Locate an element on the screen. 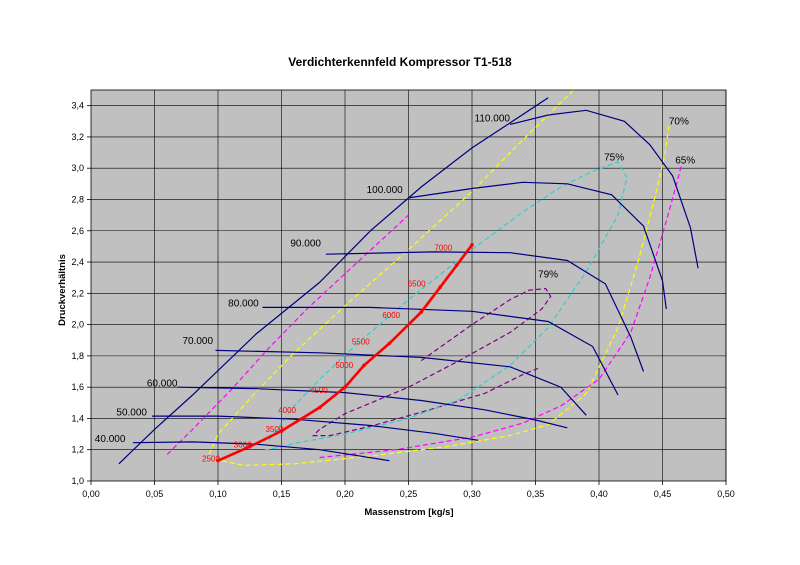  x-tick-label: 0,40 is located at coordinates (599, 494).